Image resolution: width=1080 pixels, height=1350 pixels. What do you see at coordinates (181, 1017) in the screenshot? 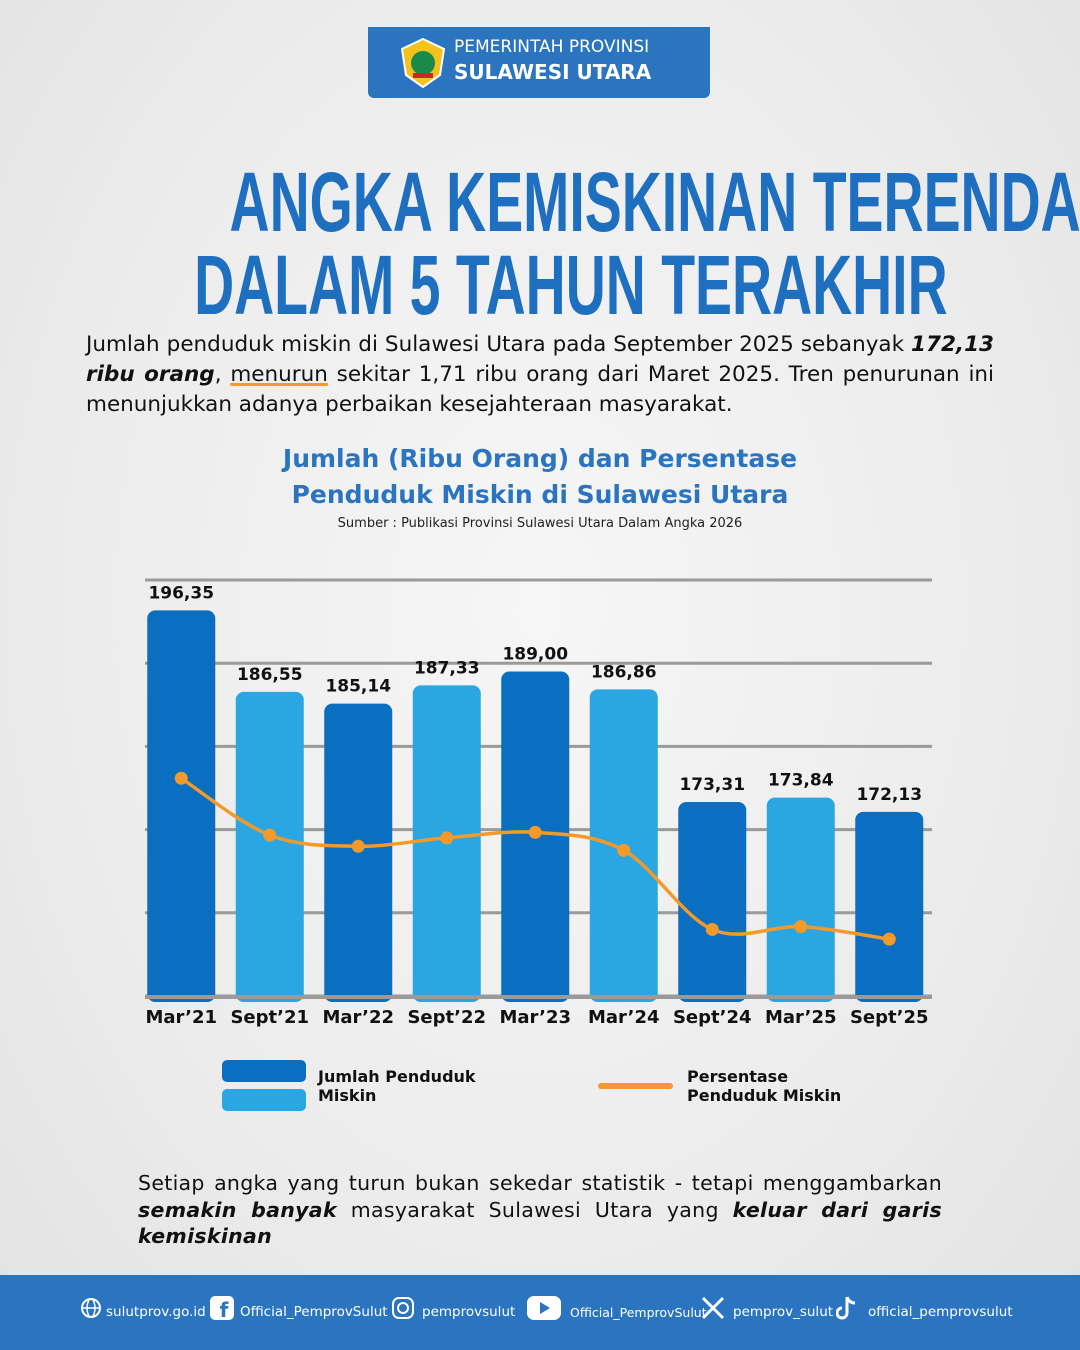
I see `x-tick-label: Mar’21` at bounding box center [181, 1017].